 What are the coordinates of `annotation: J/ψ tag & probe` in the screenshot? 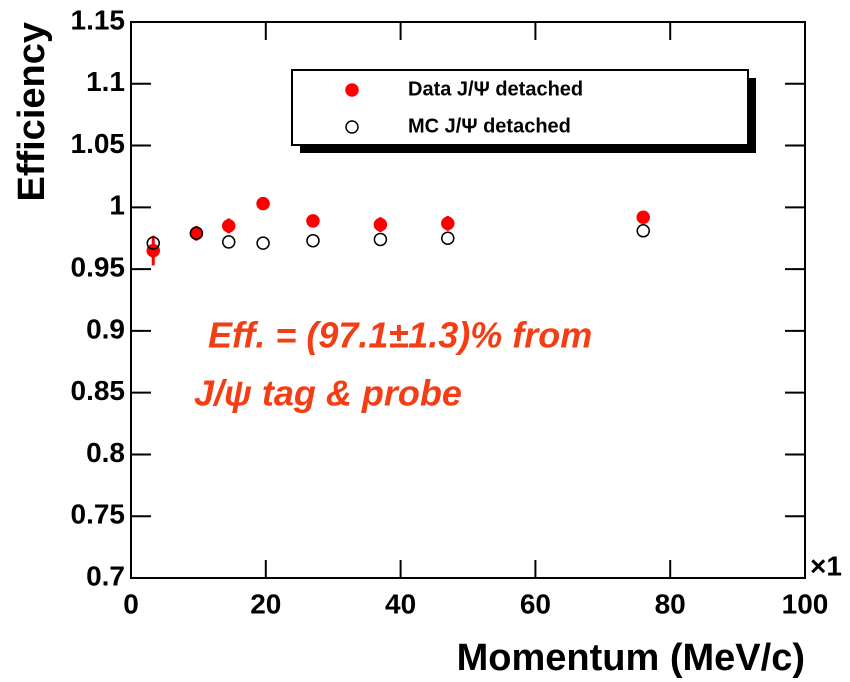 It's located at (328, 393).